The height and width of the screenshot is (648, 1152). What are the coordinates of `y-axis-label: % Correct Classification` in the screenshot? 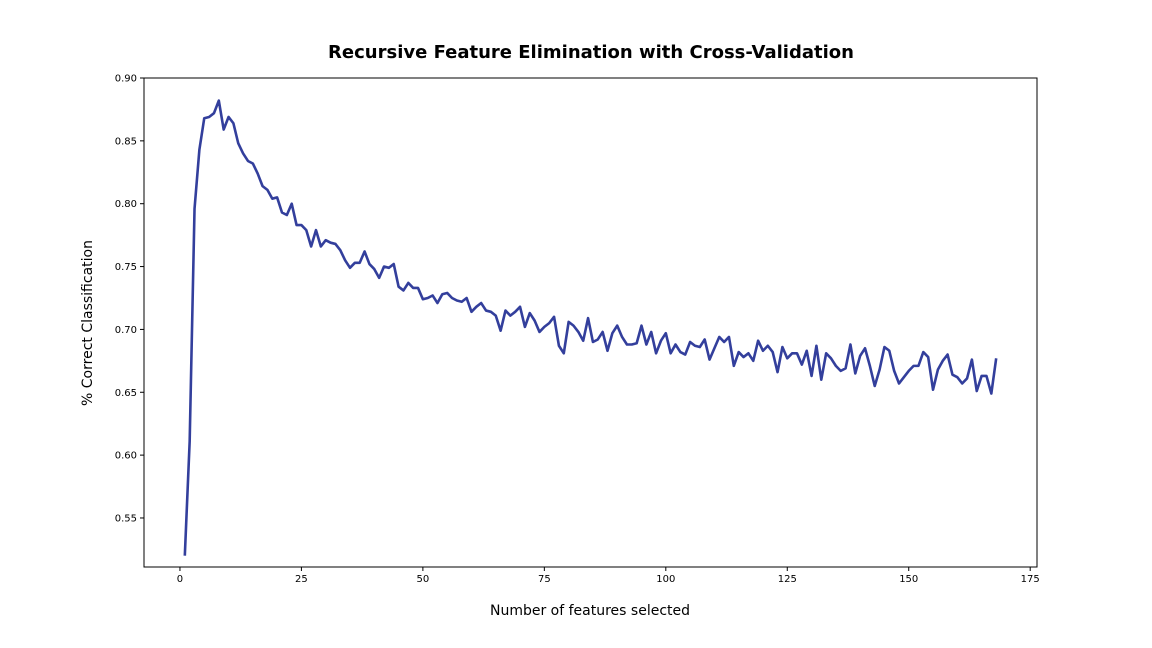 It's located at (88, 323).